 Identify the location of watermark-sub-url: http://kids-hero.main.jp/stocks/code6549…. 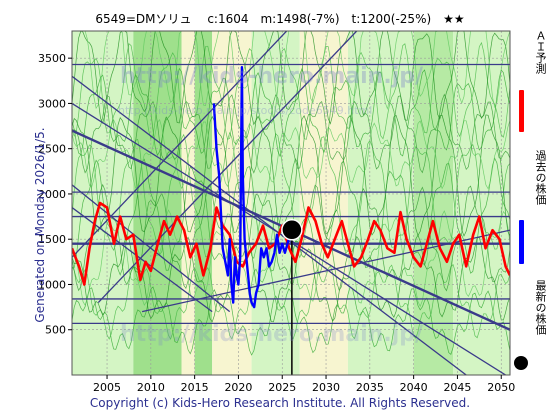
(245, 110).